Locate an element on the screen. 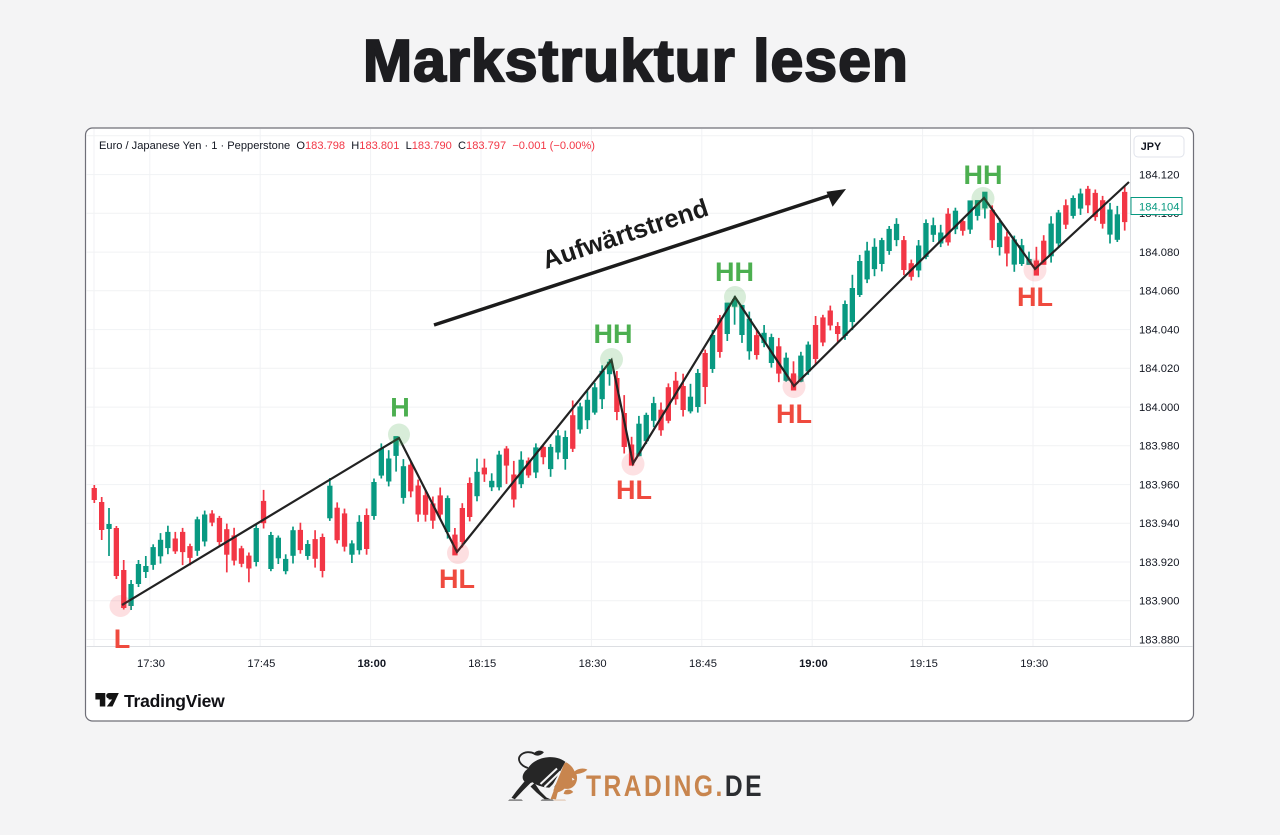 This screenshot has width=1280, height=835. svg-text: 183.920 is located at coordinates (1159, 563).